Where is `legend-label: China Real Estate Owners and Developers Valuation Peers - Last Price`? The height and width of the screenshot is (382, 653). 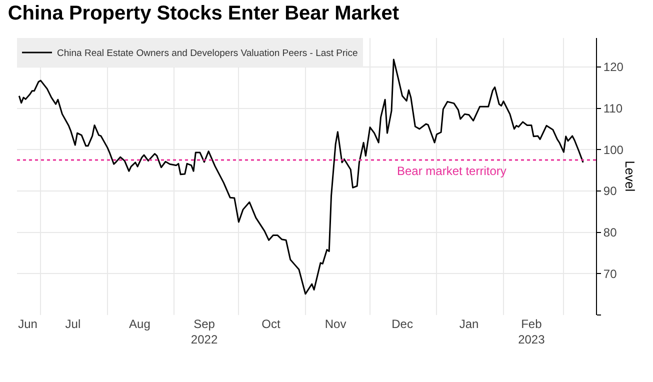
legend-label: China Real Estate Owners and Developers Valuation Peers - Last Price is located at coordinates (207, 54).